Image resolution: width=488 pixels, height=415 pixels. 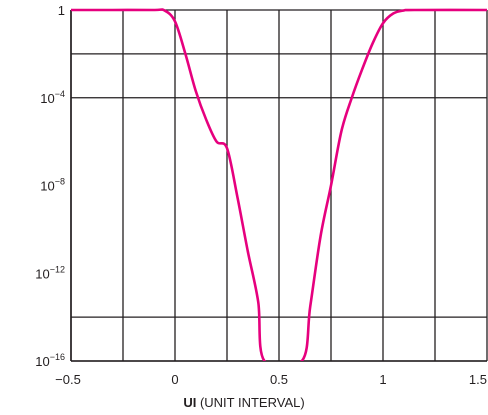 What do you see at coordinates (50, 272) in the screenshot?
I see `y-tick-label: 10⁻¹²` at bounding box center [50, 272].